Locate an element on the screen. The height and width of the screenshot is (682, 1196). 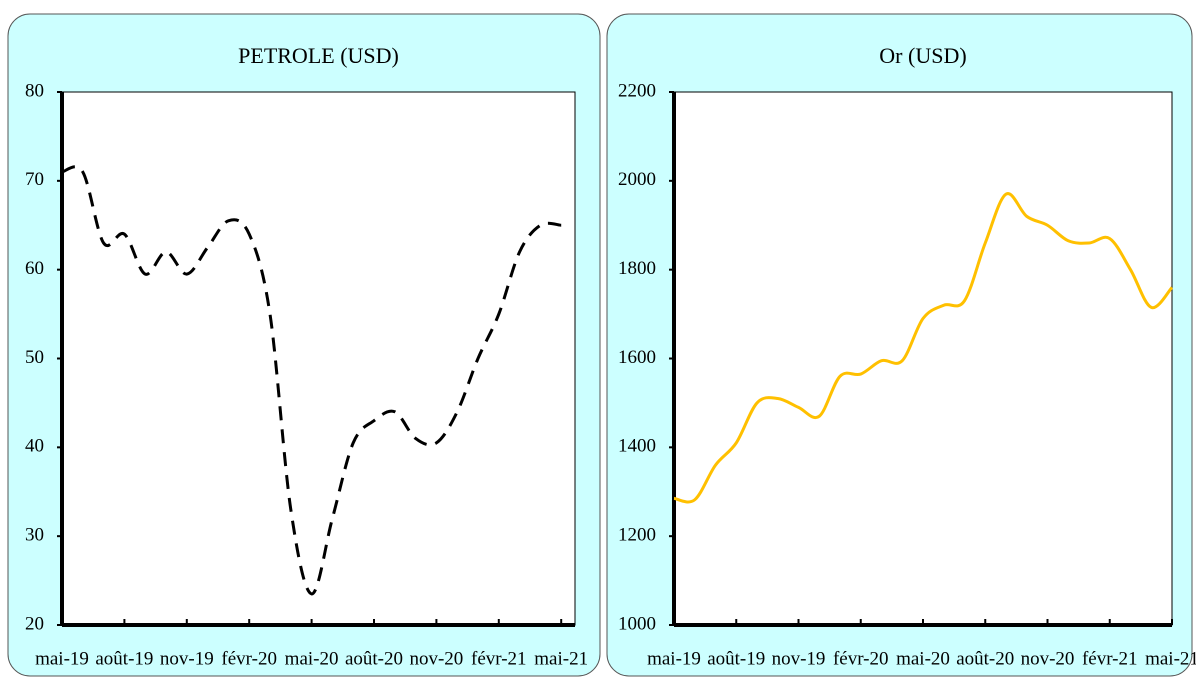
y-tick-label: 40 is located at coordinates (34, 446).